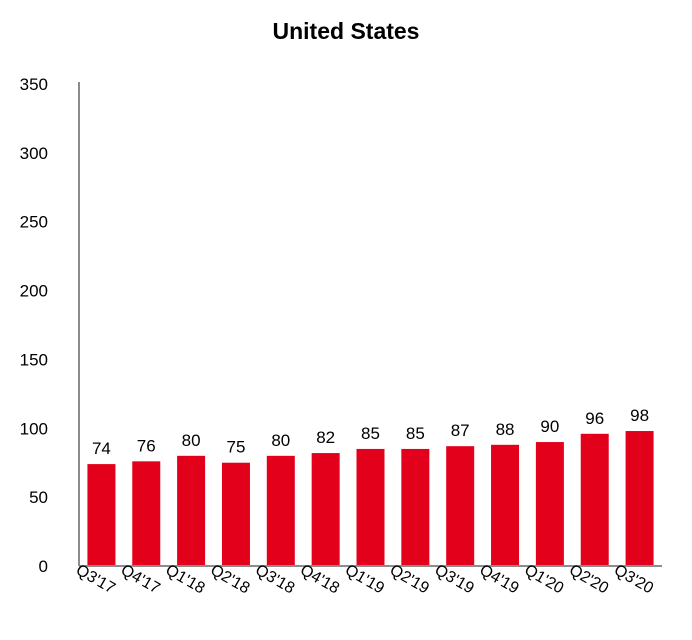 The image size is (692, 640). Describe the element at coordinates (505, 429) in the screenshot. I see `data-label: 88` at that location.